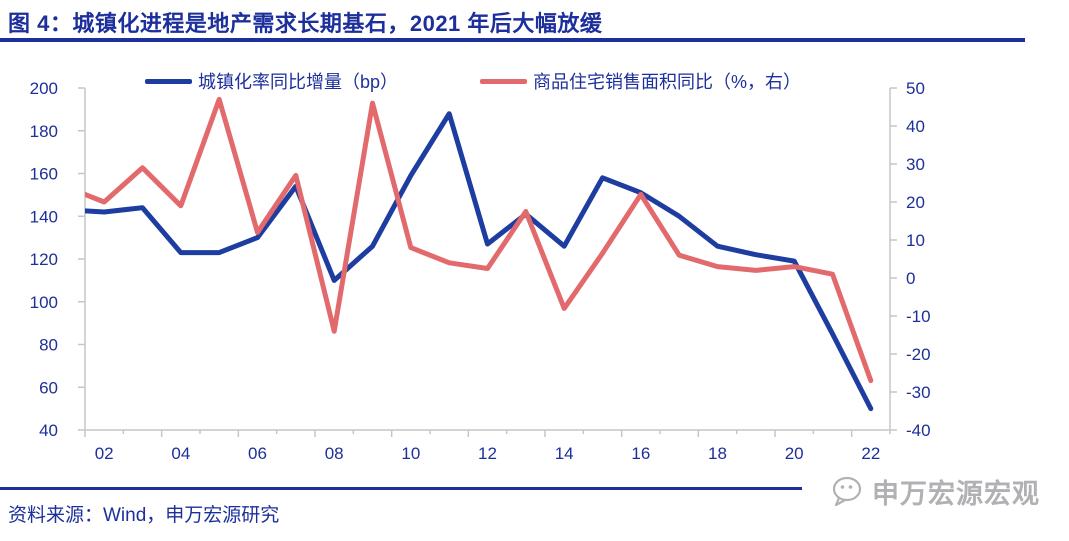 This screenshot has height=541, width=1069. I want to click on brand-watermark: 申万宏源宏观, so click(935, 491).